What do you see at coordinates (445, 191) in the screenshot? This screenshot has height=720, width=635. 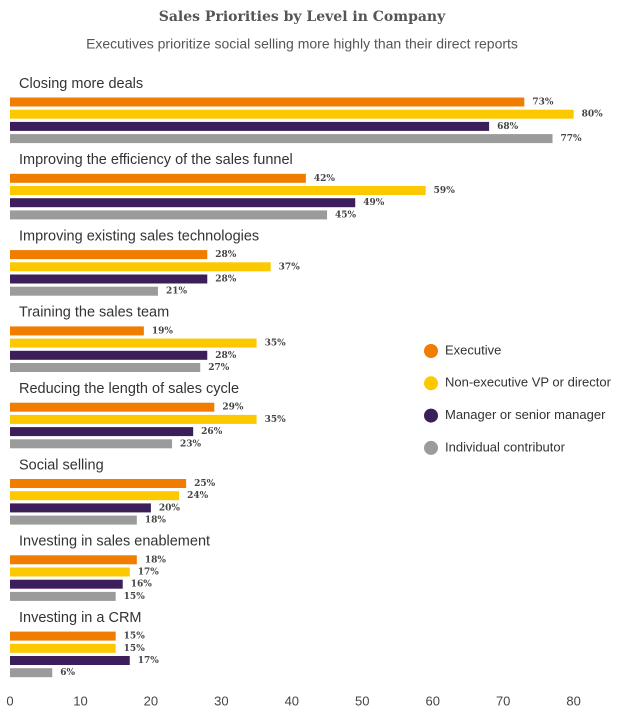 I see `value-label: 59%` at bounding box center [445, 191].